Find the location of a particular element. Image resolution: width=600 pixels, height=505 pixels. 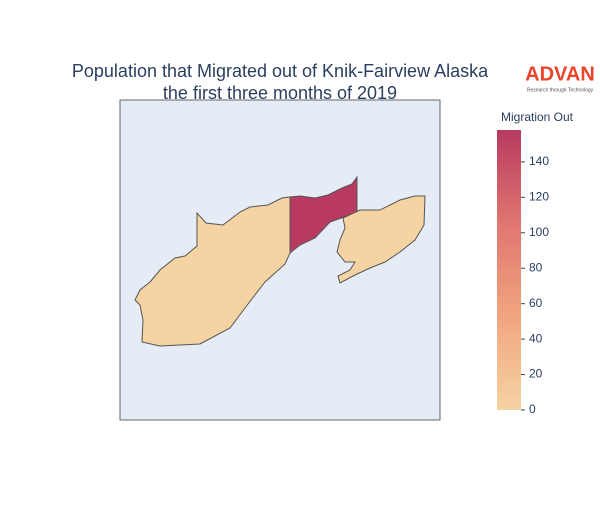

colorbar-tick-label: 60 is located at coordinates (536, 303).